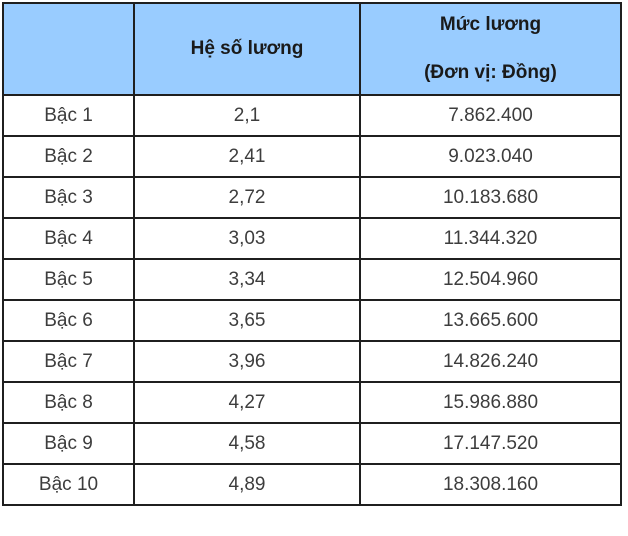 Image resolution: width=628 pixels, height=536 pixels. I want to click on table-row: Bậc 4 3,03 11.344.320, so click(312, 238).